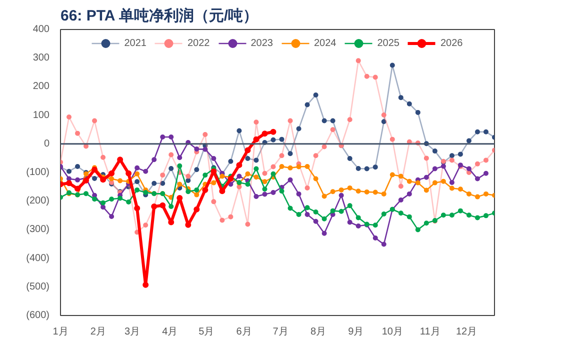  Describe the element at coordinates (325, 43) in the screenshot. I see `legend-label: 2024` at that location.